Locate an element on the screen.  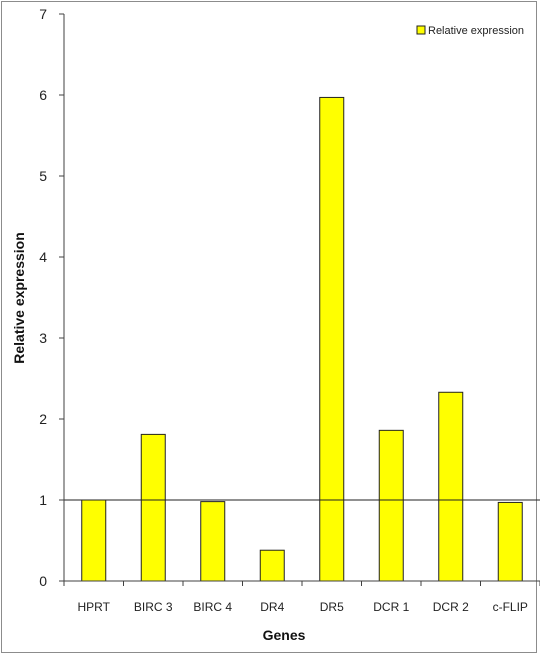
x-tick-label: c-FLIP is located at coordinates (510, 607).